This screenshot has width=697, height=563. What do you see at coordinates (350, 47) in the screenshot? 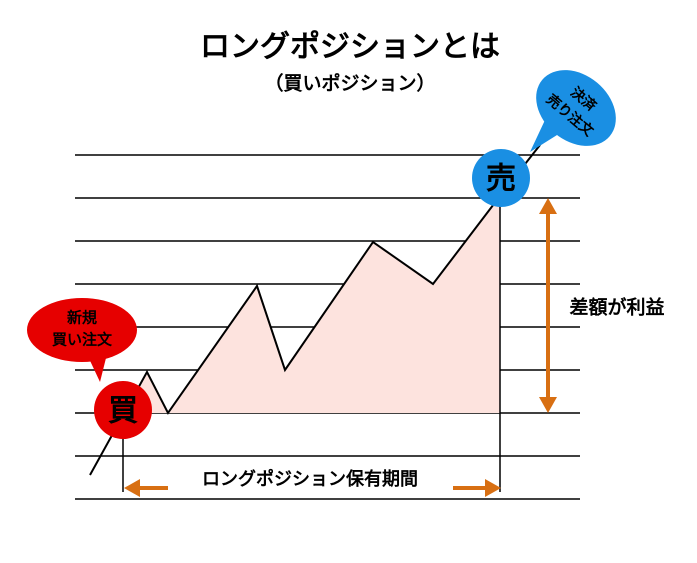
I see `title: ロングポジションとは` at bounding box center [350, 47].